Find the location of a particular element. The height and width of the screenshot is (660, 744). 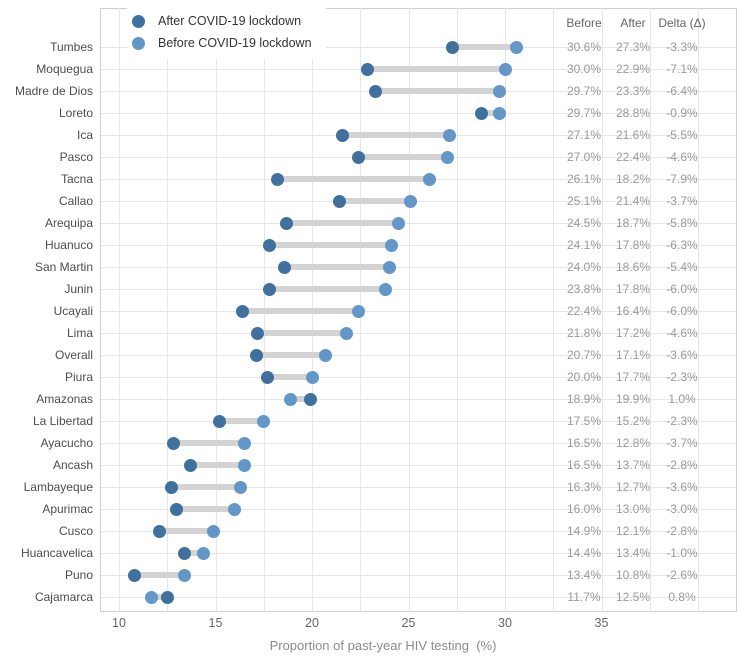

region-label: Huanuco is located at coordinates (68, 245).